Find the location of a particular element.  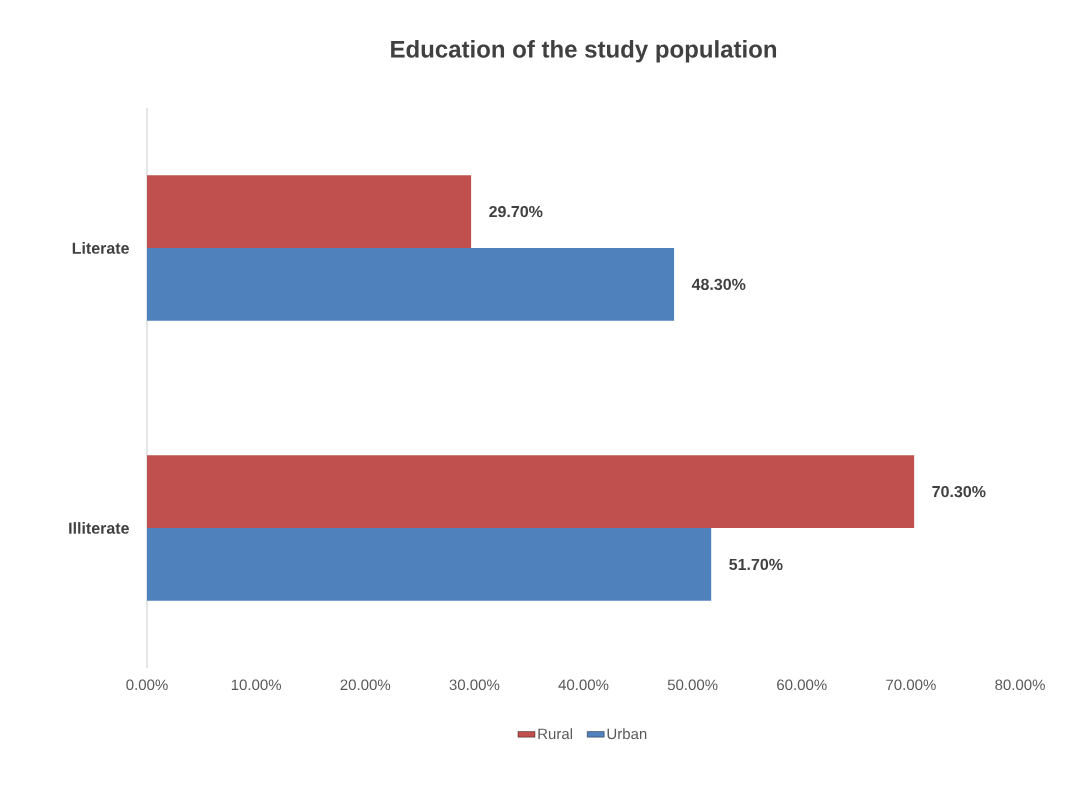

legend-label: Rural is located at coordinates (555, 734).